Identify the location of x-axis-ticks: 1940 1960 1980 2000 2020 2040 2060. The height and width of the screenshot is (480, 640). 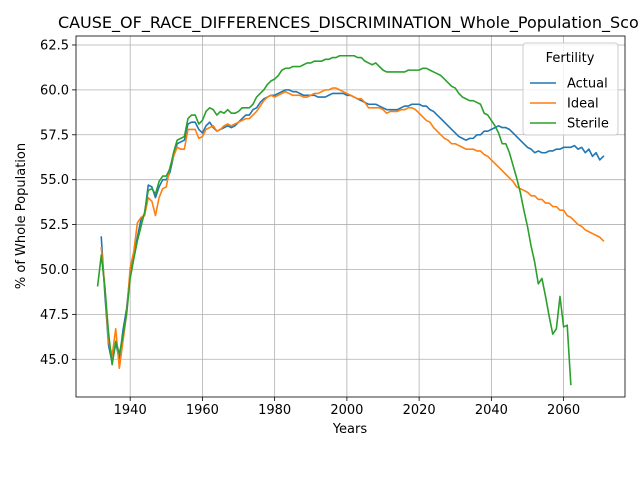
(347, 407).